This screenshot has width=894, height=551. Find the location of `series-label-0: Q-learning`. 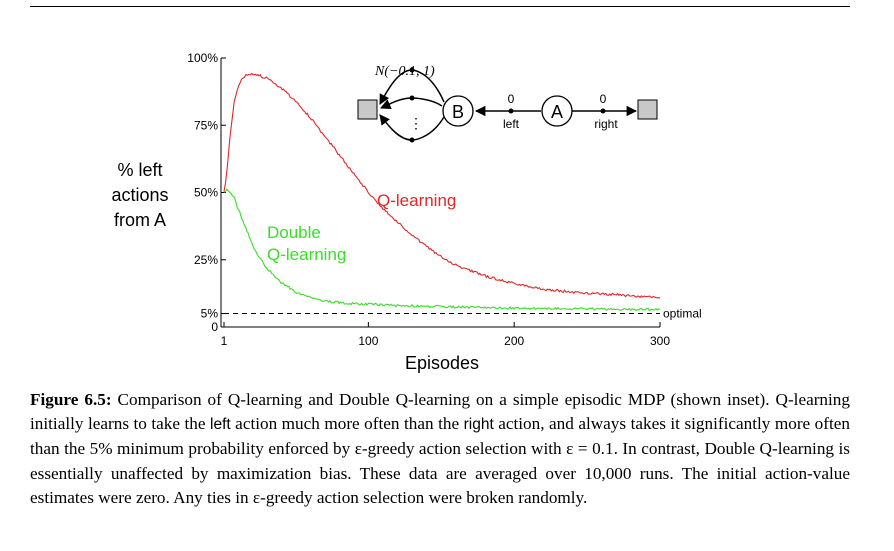

series-label-0: Q-learning is located at coordinates (416, 200).